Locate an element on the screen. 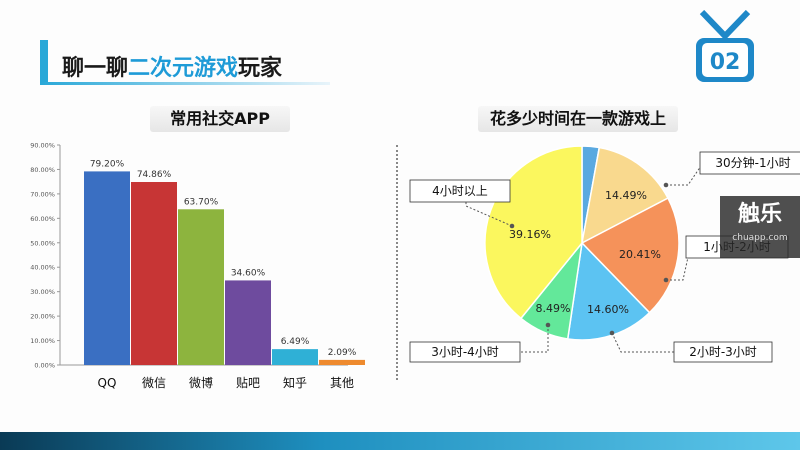 The height and width of the screenshot is (450, 800). tv-badge-icon: 02 is located at coordinates (725, 46).